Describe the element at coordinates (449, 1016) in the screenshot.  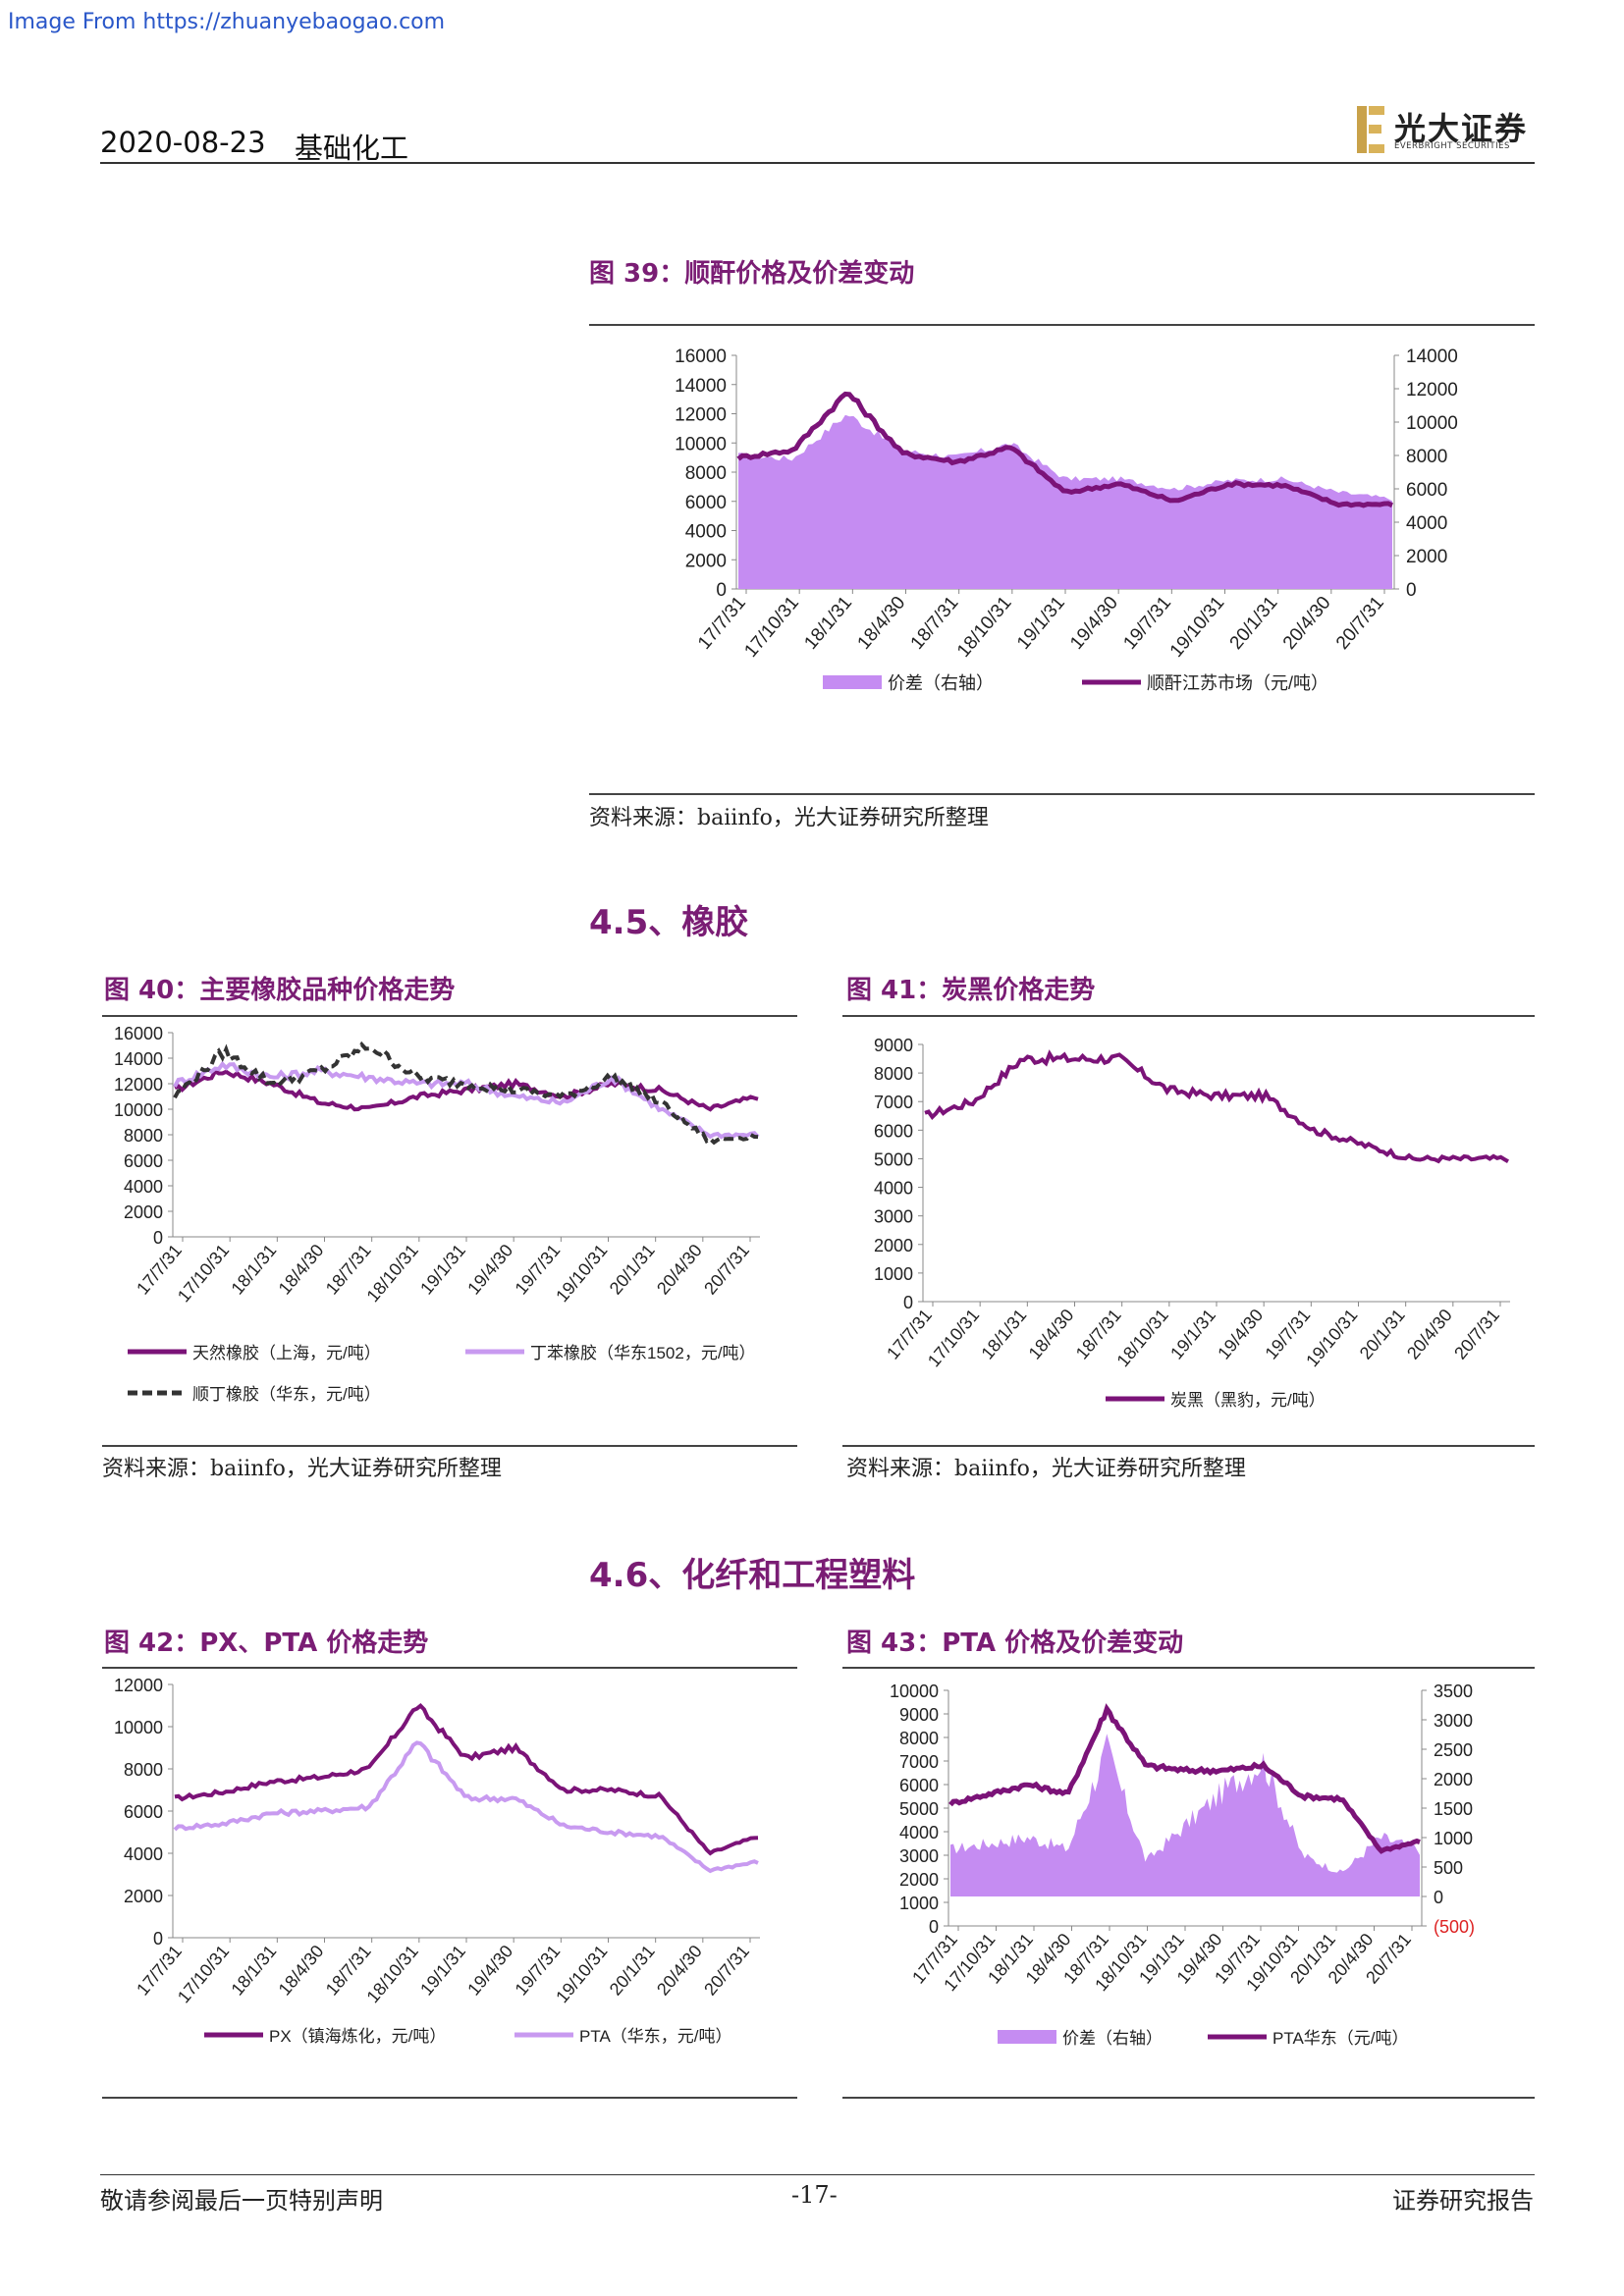
I see `figure-40-top-rule` at that location.